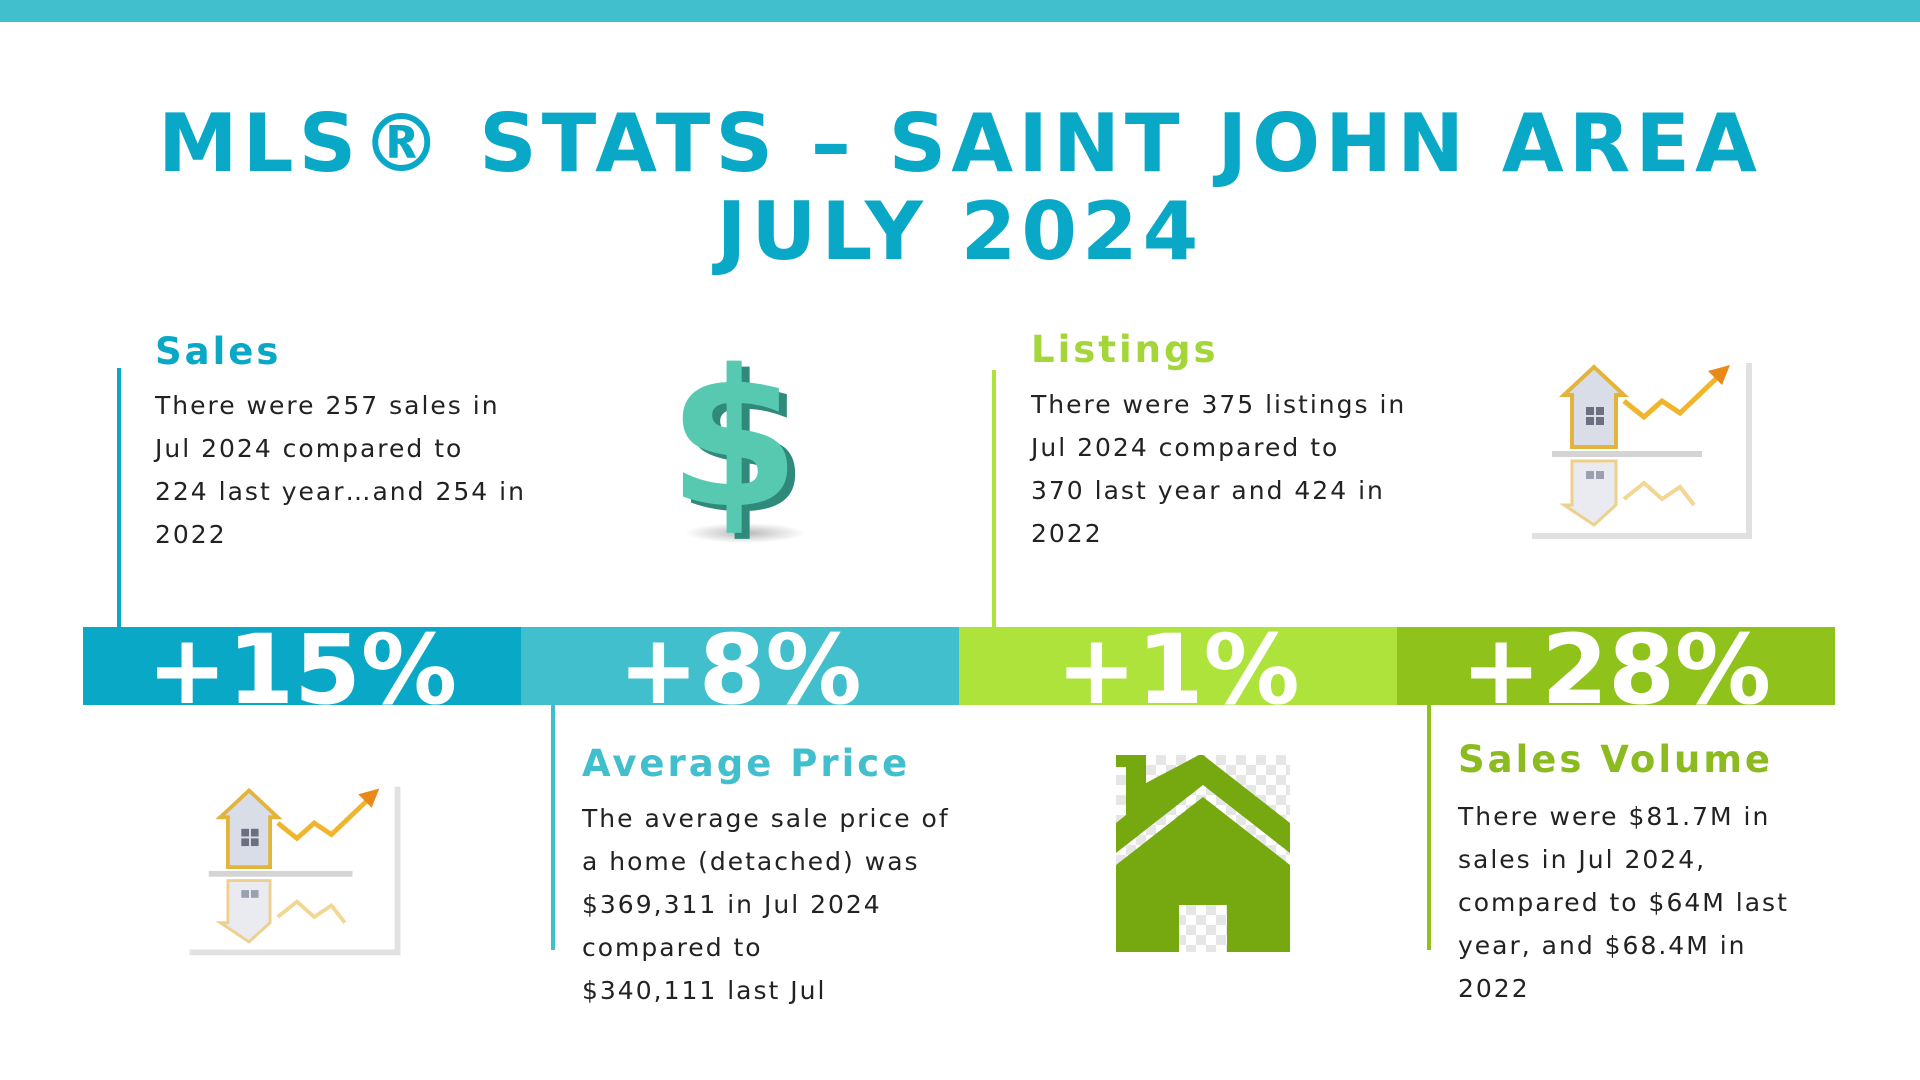 This screenshot has height=1080, width=1920. Describe the element at coordinates (960, 11) in the screenshot. I see `top-accent-strip` at that location.